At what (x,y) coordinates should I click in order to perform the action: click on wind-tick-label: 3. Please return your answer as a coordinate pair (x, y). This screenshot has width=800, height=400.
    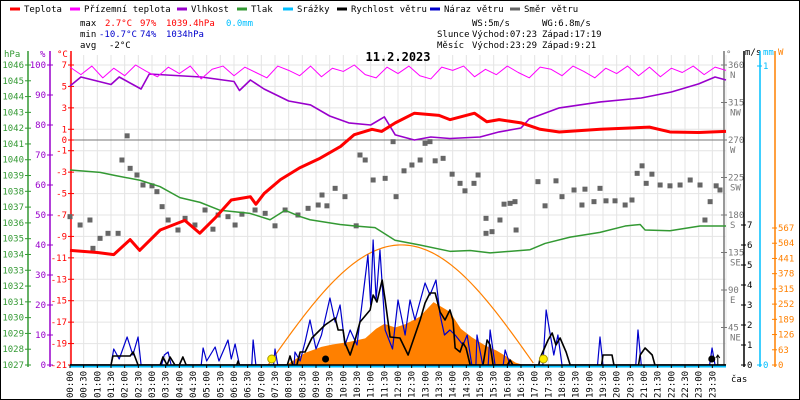
    Looking at the image, I should click on (749, 306).